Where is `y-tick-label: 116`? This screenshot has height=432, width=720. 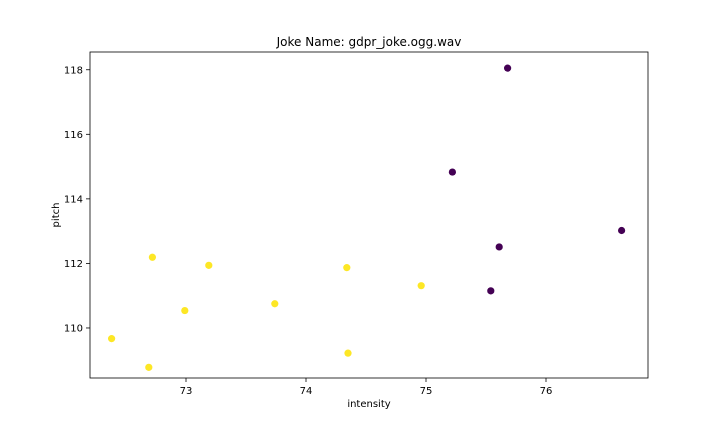 y-tick-label: 116 is located at coordinates (73, 135).